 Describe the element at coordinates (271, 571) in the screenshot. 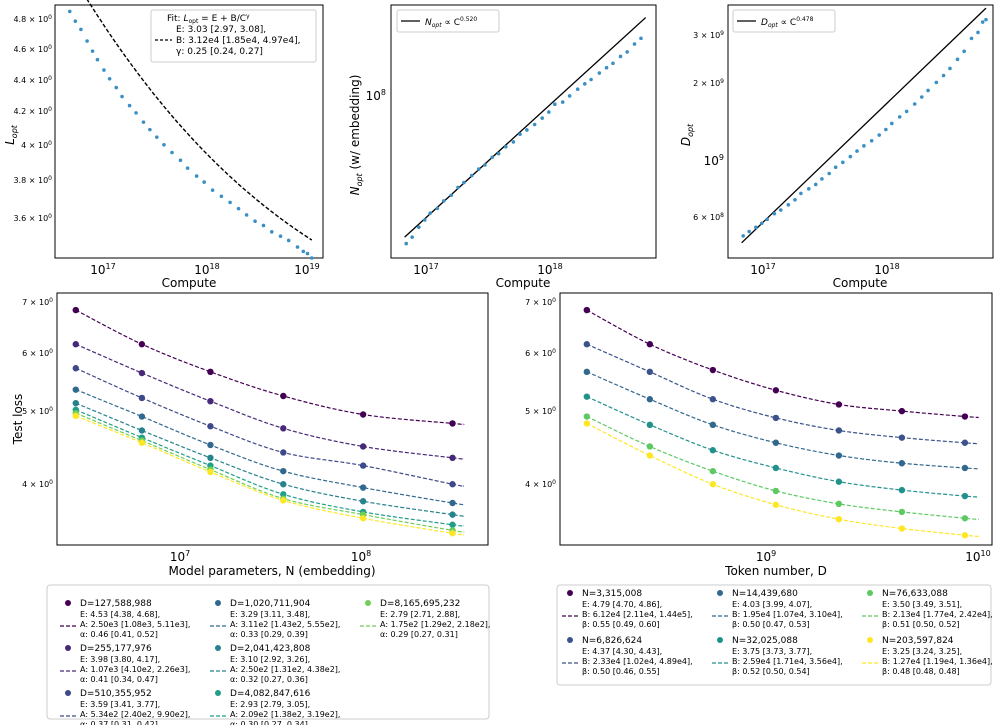

I see `x-axis-label: Model parameters, N (embedding)` at that location.